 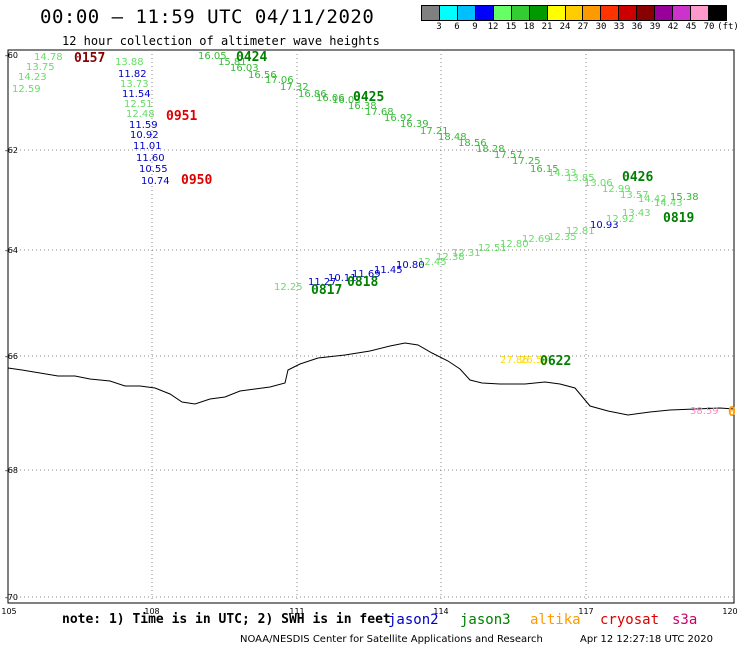 I want to click on wave-height-value: 12.38, so click(x=450, y=257).